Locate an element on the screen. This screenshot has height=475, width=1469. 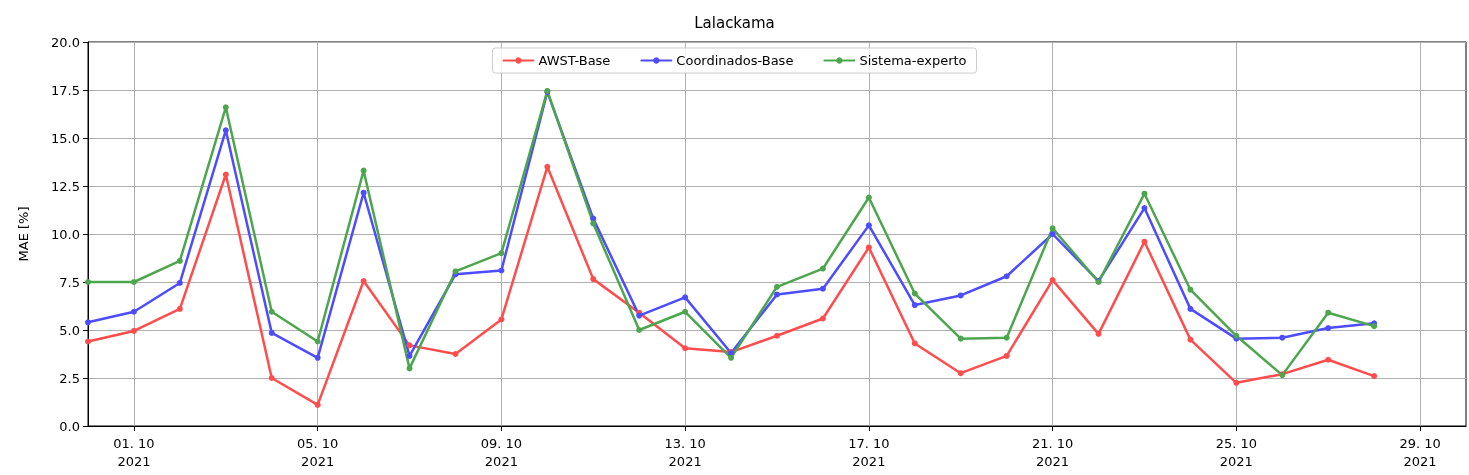
chart-title: Lalackama is located at coordinates (734, 22).